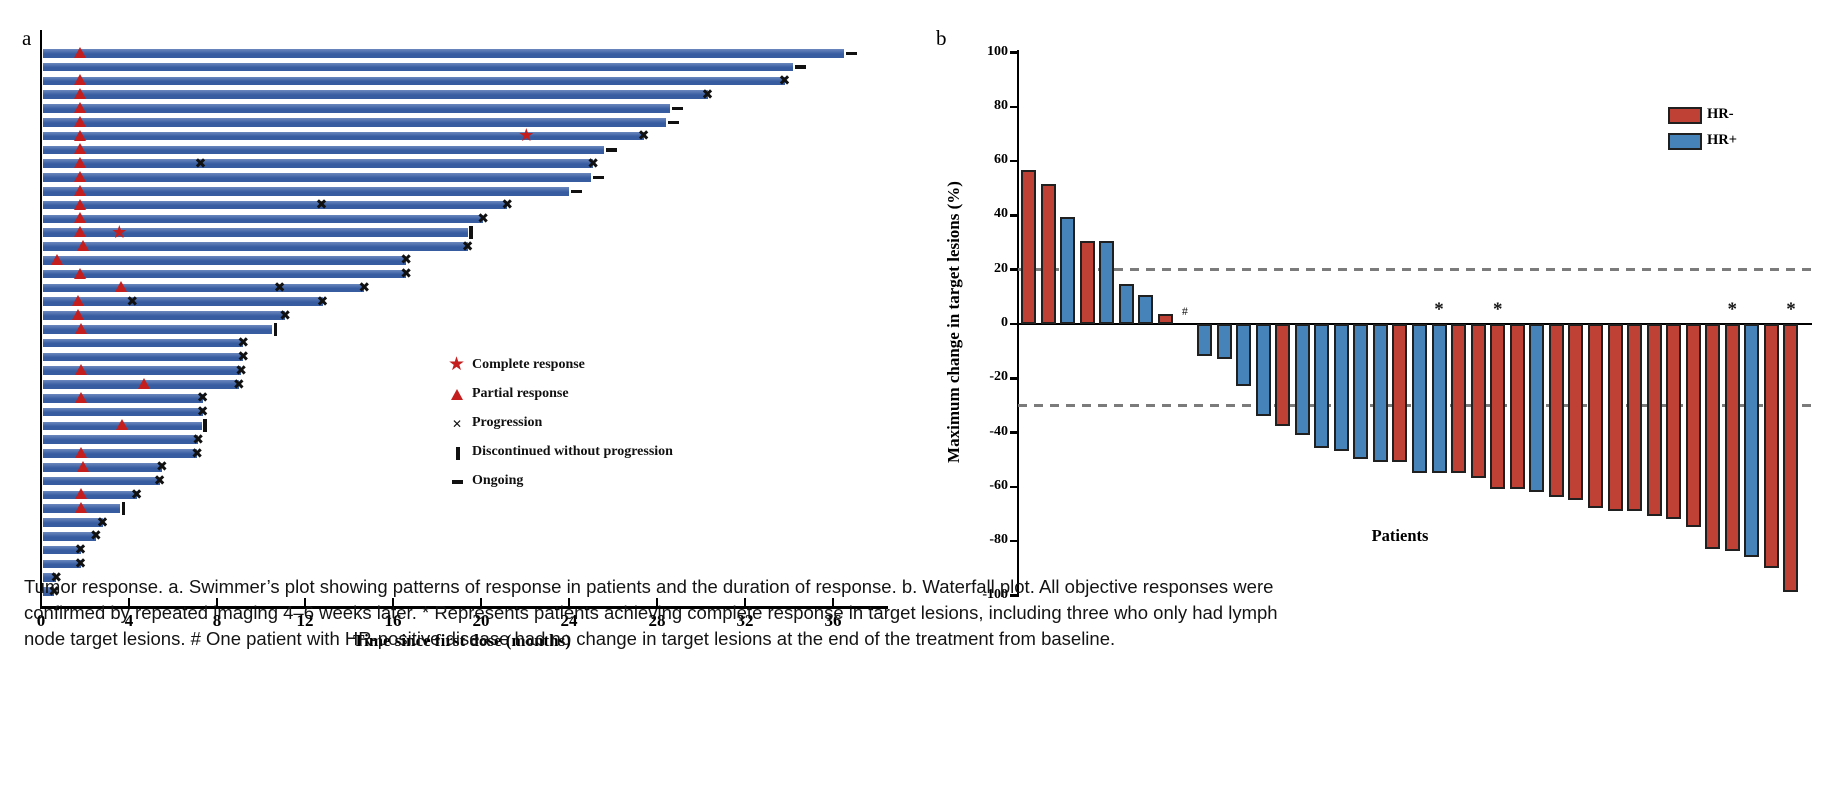  Describe the element at coordinates (41, 620) in the screenshot. I see `x-tick-label: 0` at that location.